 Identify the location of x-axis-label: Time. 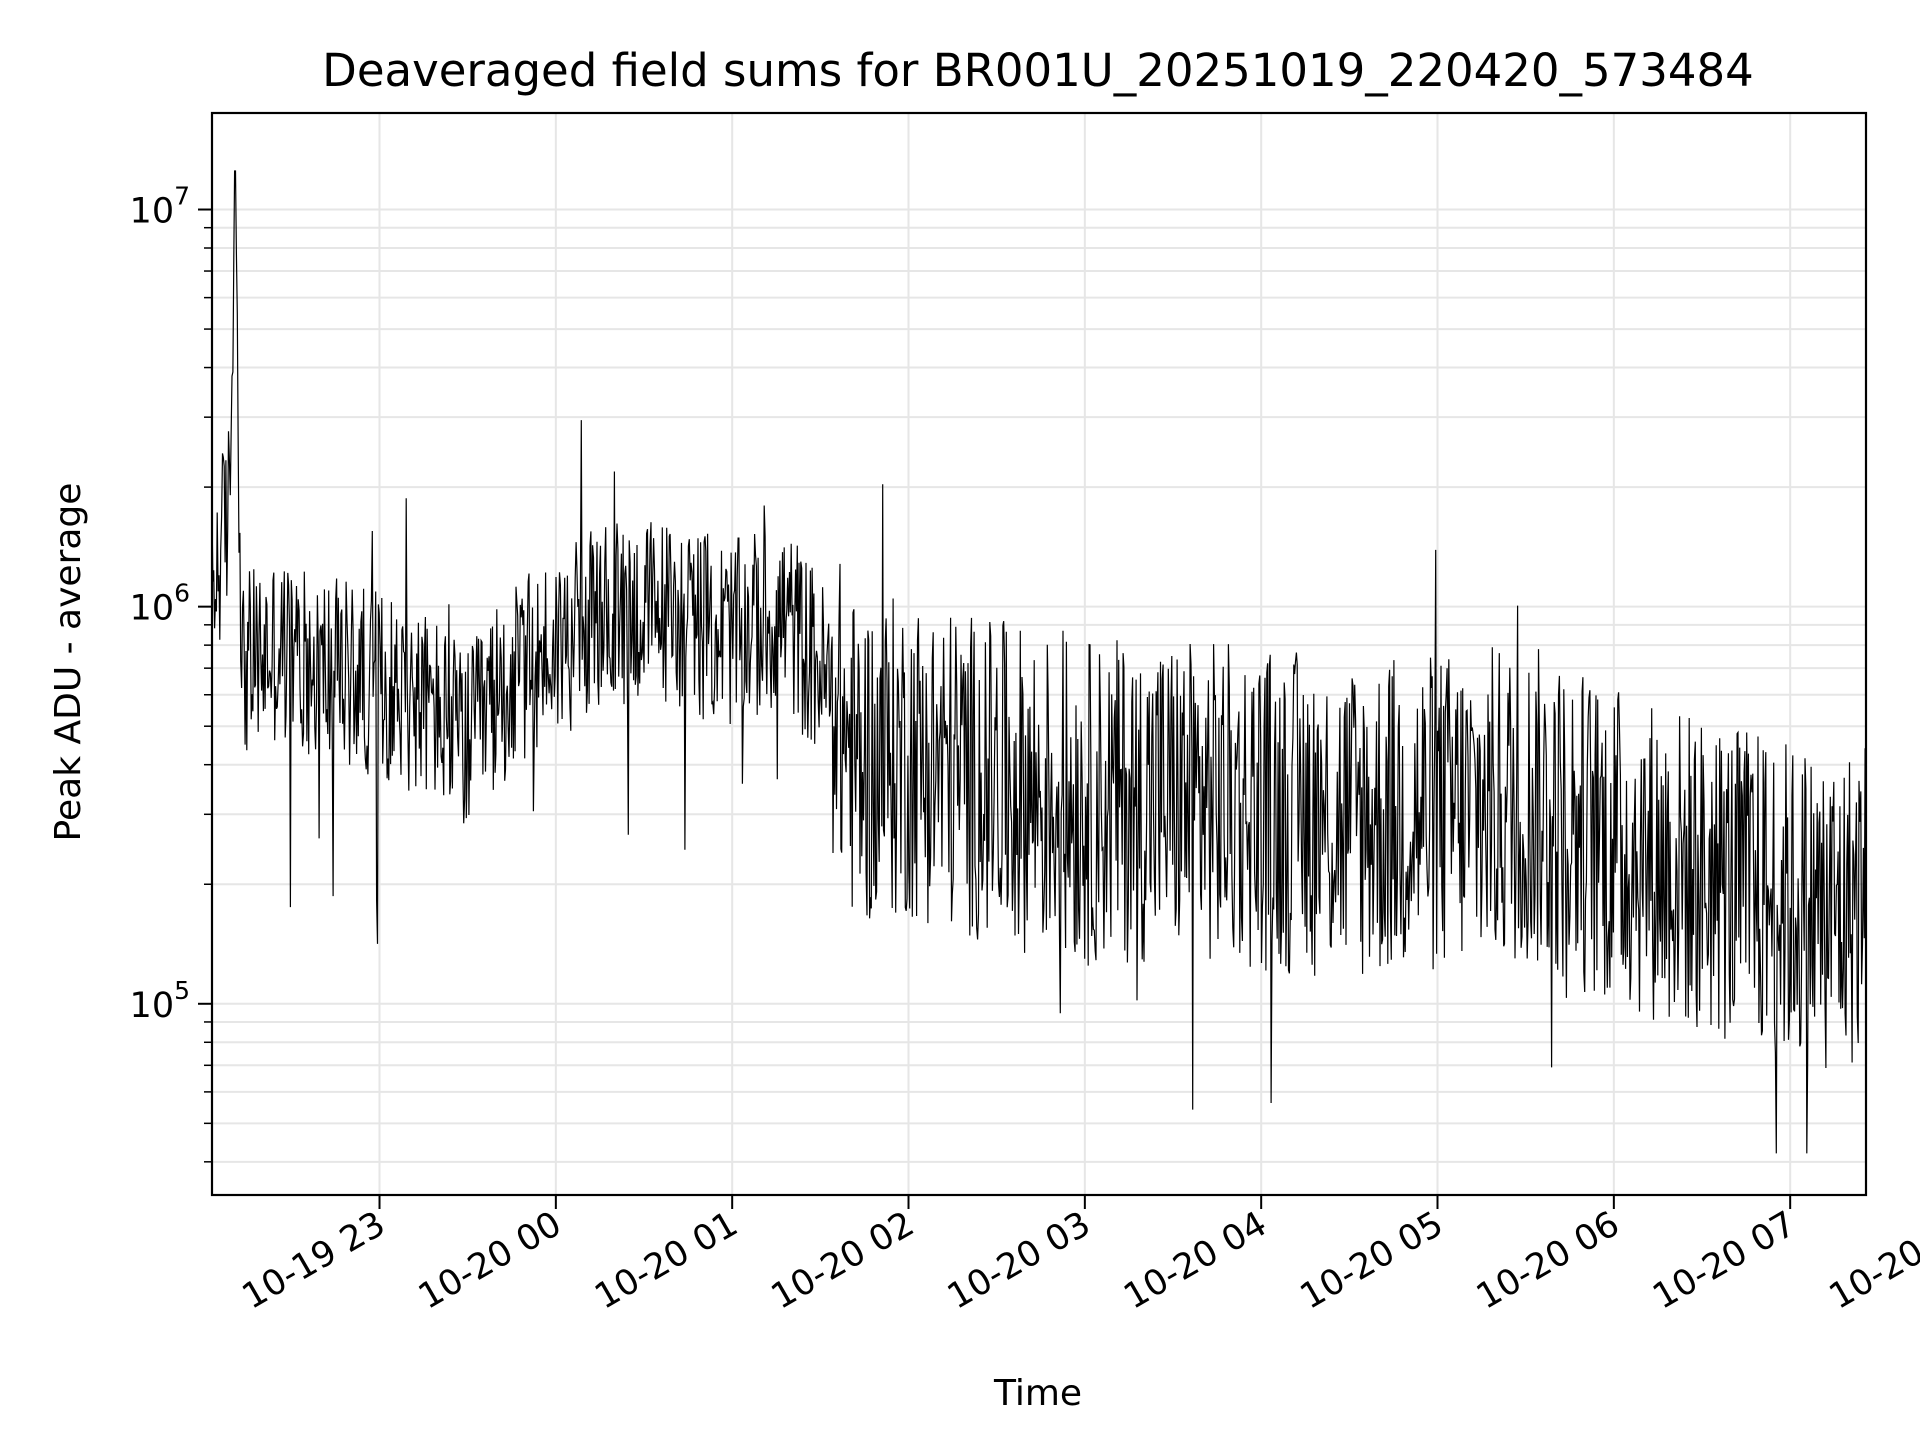
(1037, 1393).